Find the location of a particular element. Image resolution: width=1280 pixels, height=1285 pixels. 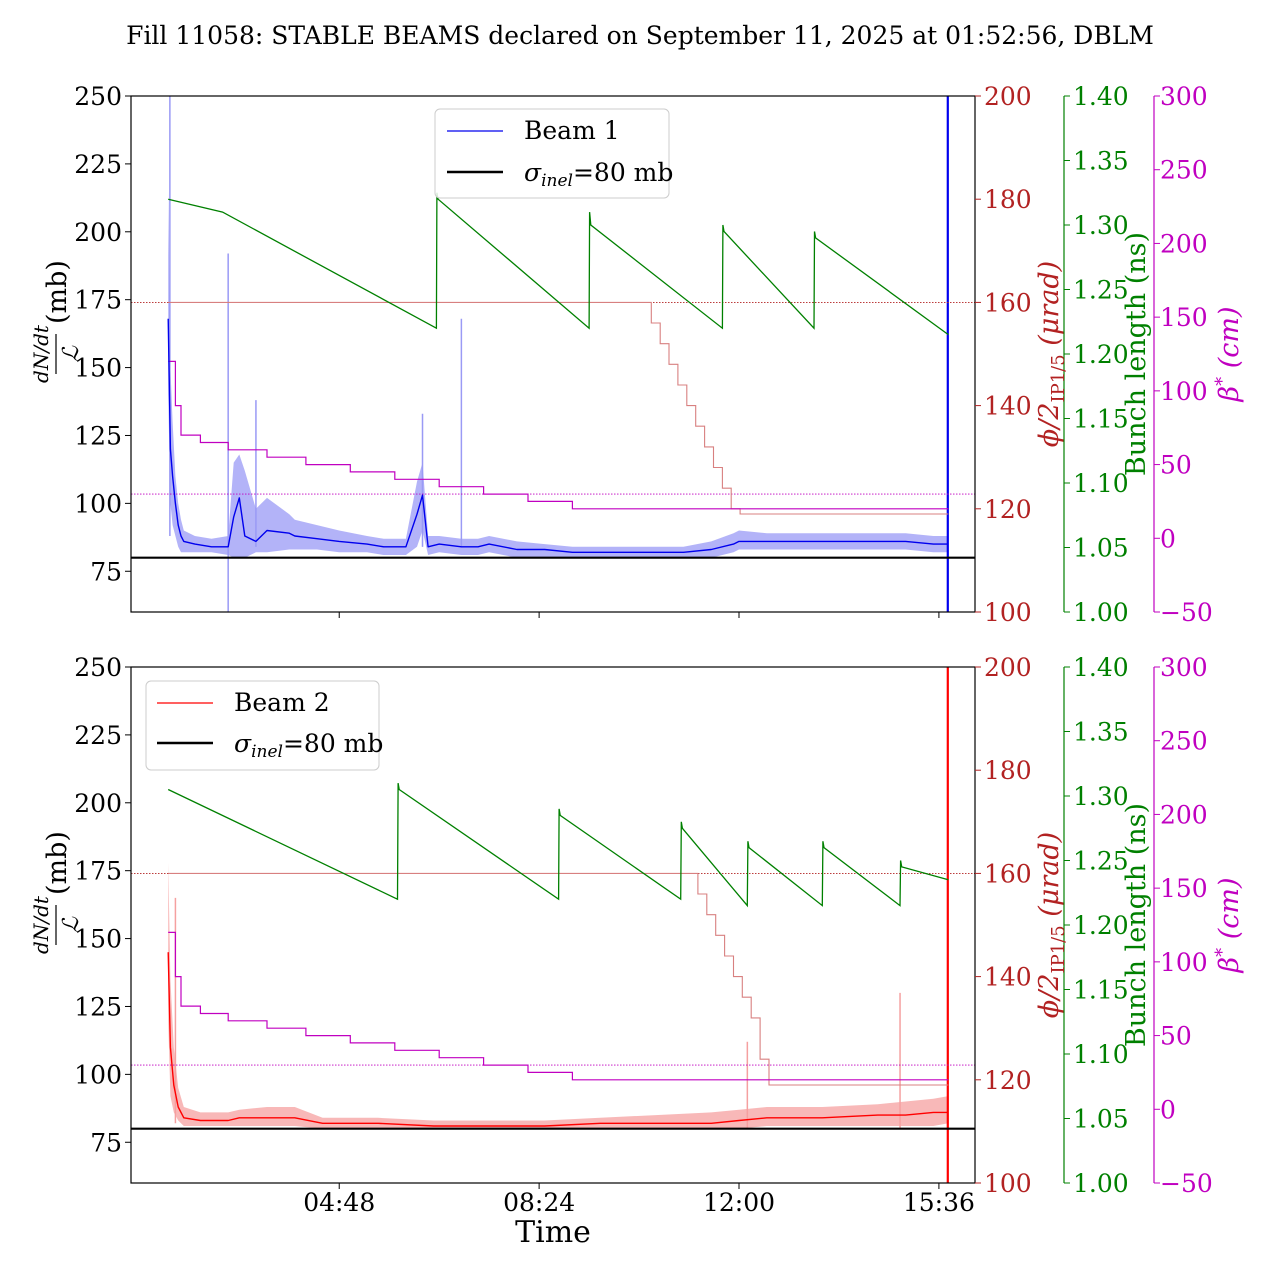

crossing-angle-series-beam1 is located at coordinates (558, 408).